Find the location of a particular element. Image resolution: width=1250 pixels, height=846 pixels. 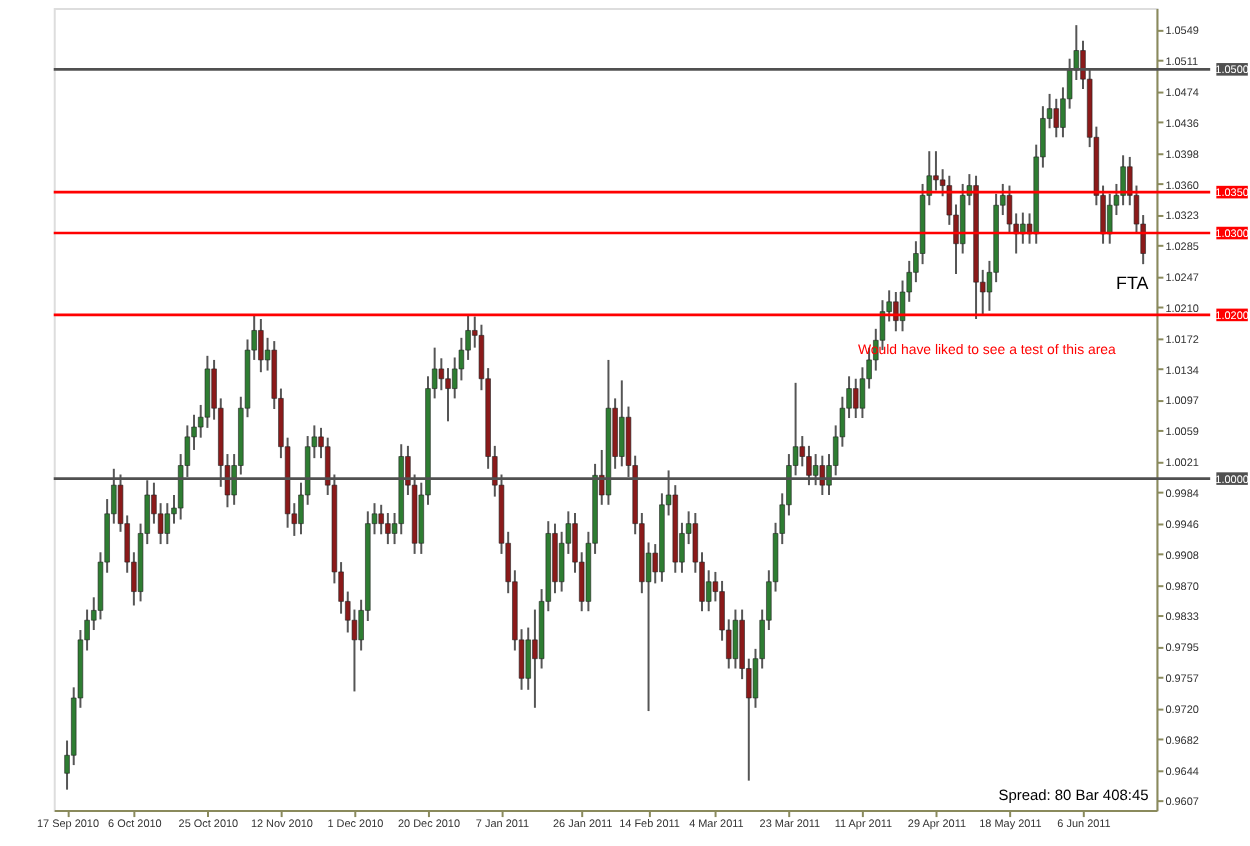

annotation: FTA is located at coordinates (1132, 282).